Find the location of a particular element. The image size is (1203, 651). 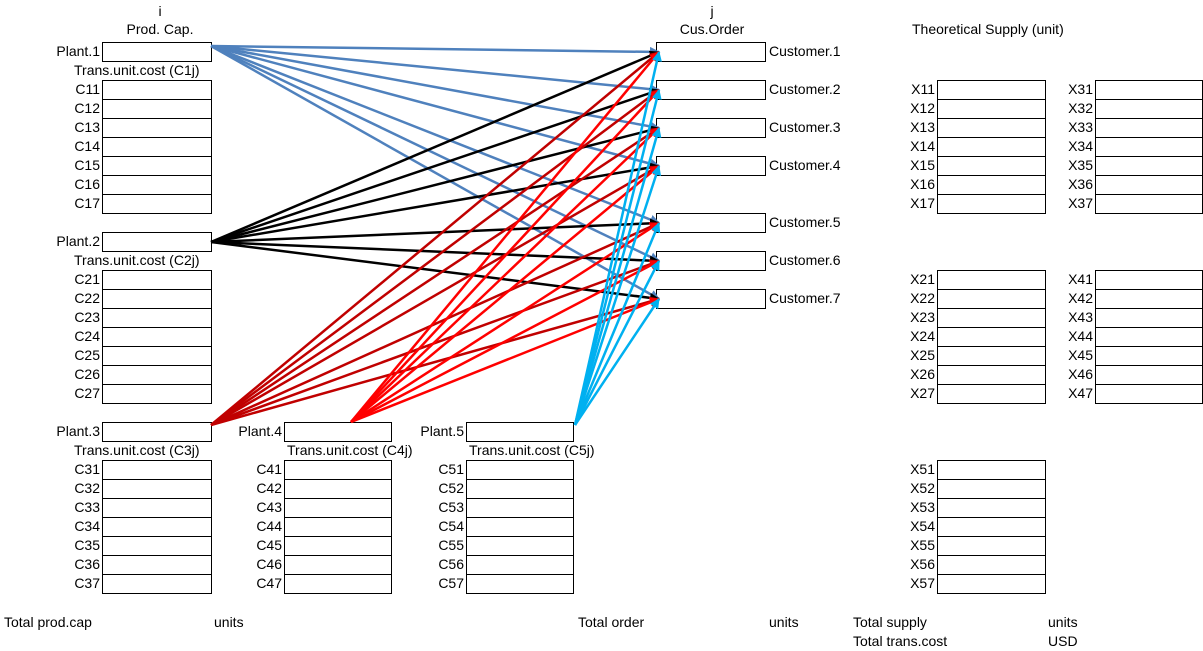

cost-c24-cell is located at coordinates (157, 337).